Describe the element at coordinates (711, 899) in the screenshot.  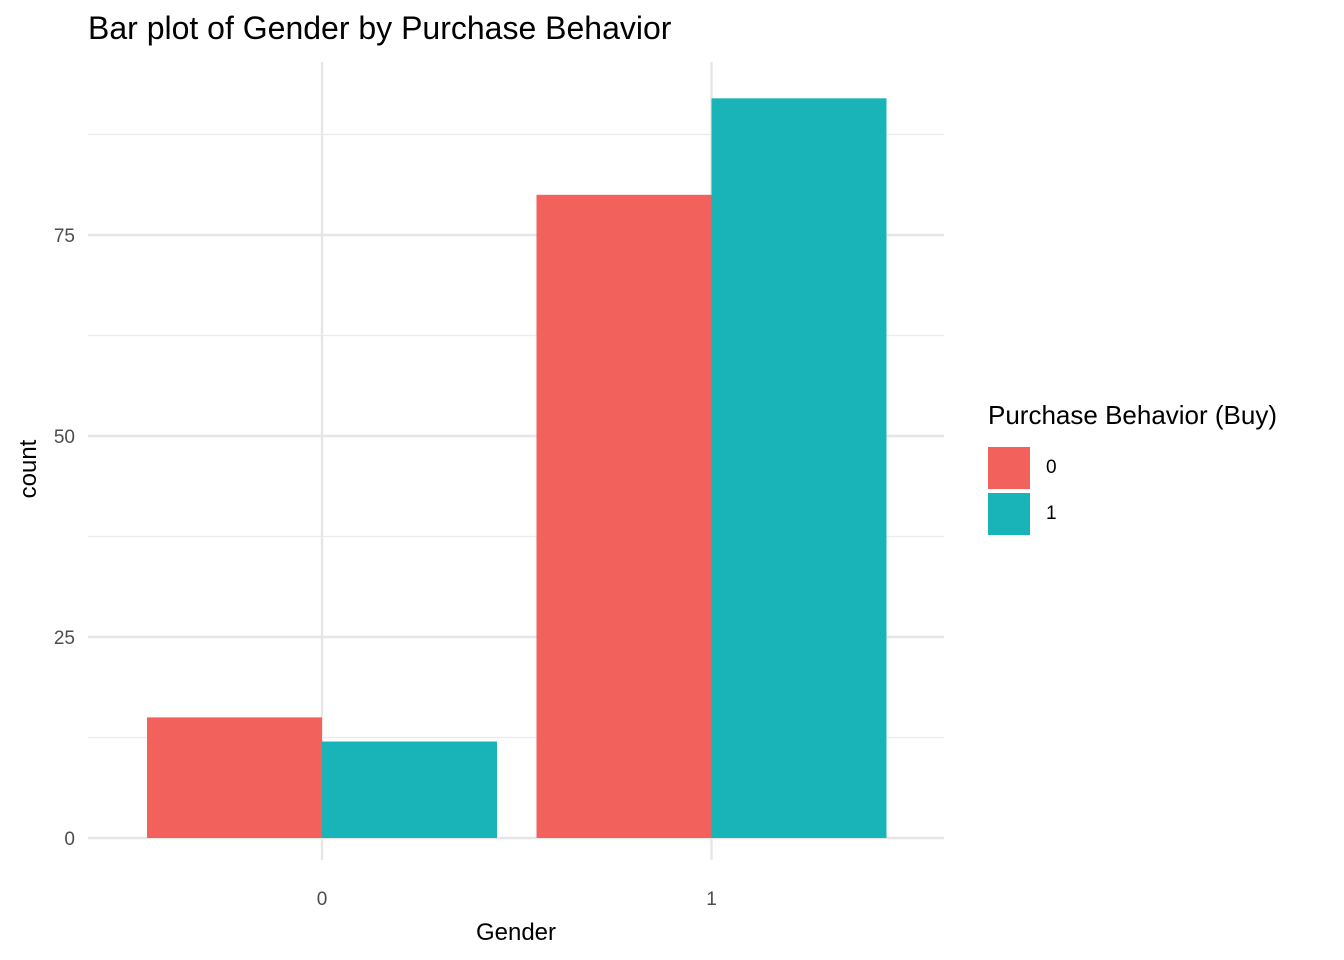
I see `x-tick-label: 1` at that location.